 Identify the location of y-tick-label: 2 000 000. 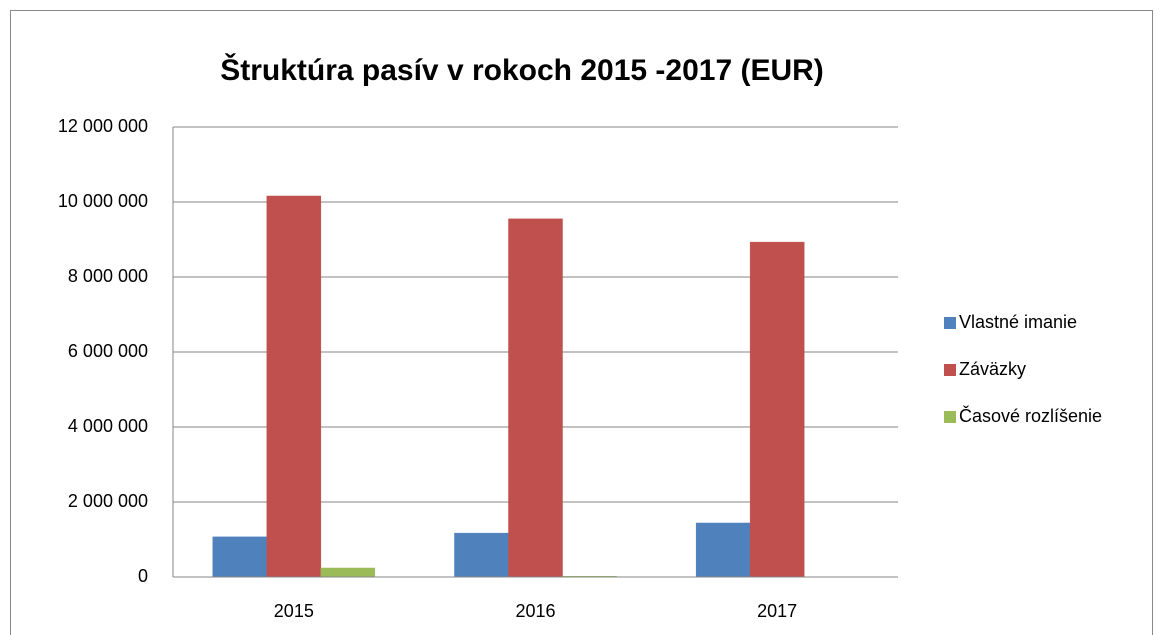
(108, 501).